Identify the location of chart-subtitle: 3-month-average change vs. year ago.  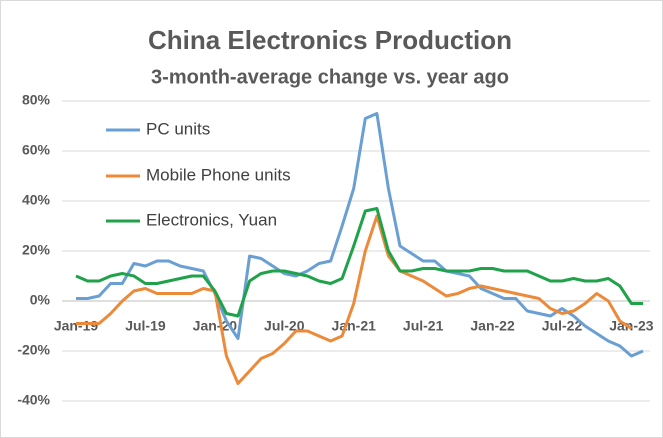
(330, 77).